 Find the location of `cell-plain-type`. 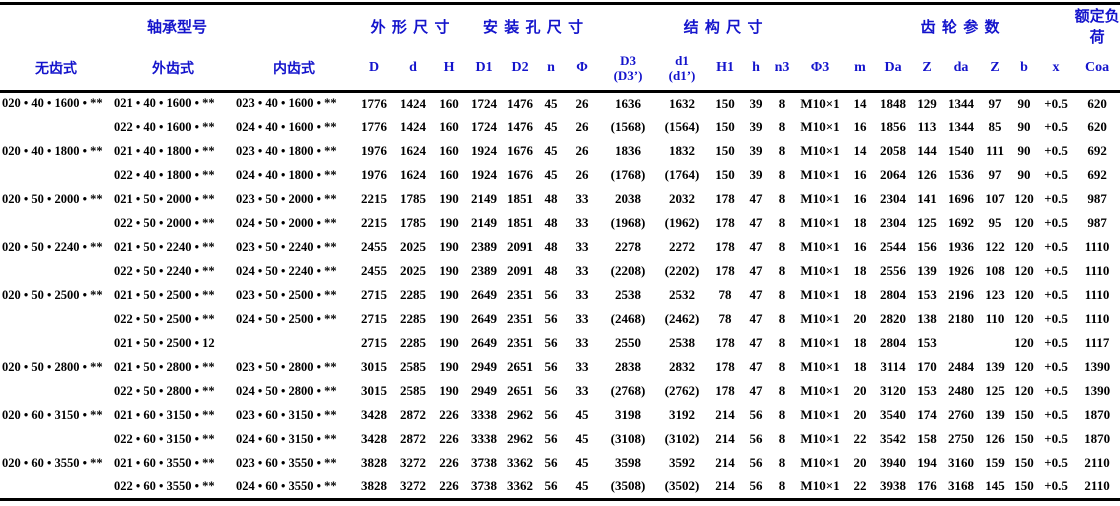

cell-plain-type is located at coordinates (56, 319).